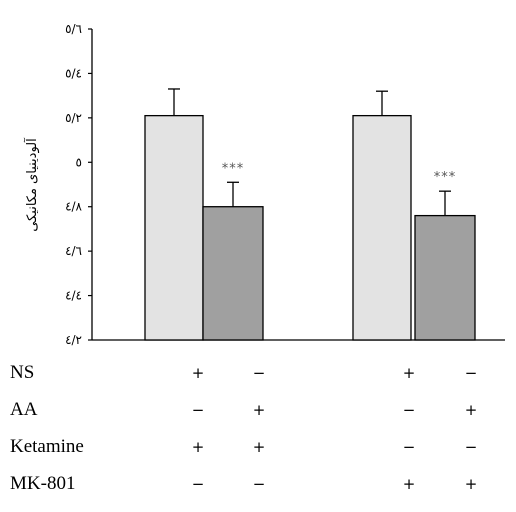 The image size is (516, 512). What do you see at coordinates (73, 73) in the screenshot?
I see `y-tick-label: ٥/٤` at bounding box center [73, 73].